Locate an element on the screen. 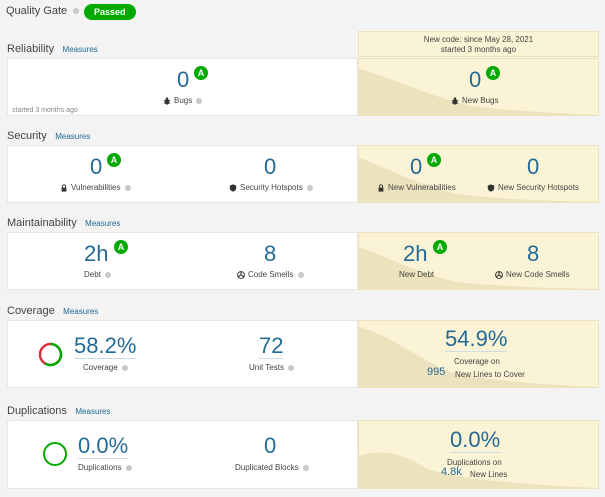 The height and width of the screenshot is (497, 605). new-vulnerabilities-rating-badge: A is located at coordinates (434, 160).